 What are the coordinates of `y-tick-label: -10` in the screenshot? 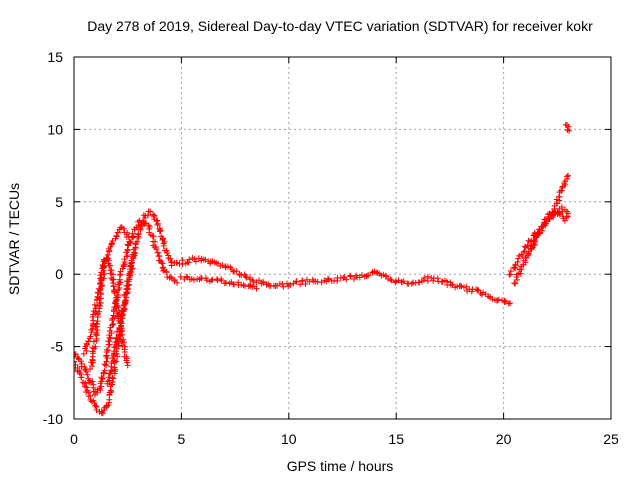 It's located at (53, 419).